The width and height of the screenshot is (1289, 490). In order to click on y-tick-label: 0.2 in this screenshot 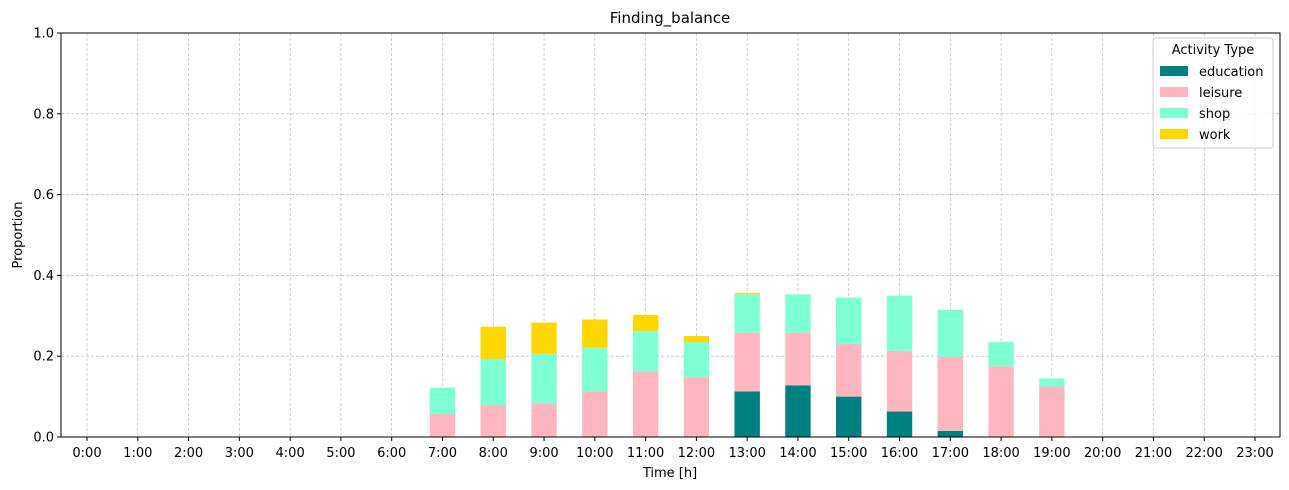, I will do `click(43, 357)`.